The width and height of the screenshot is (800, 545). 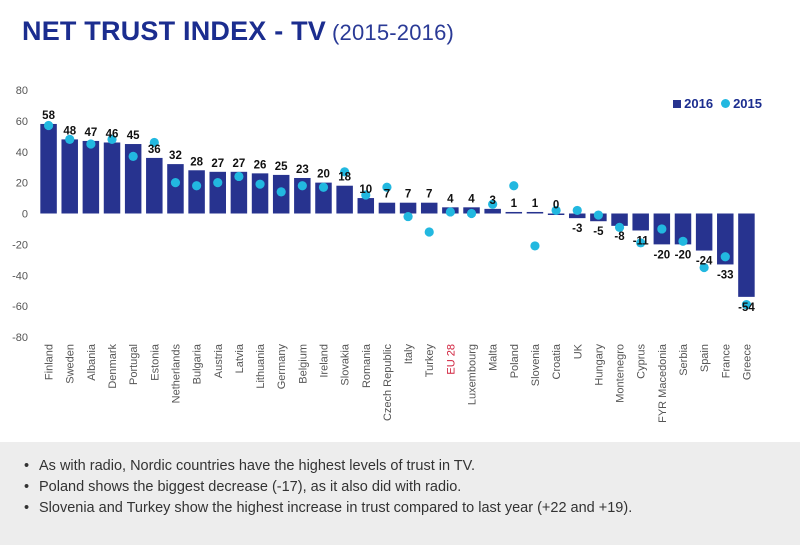 I want to click on x-category-label: Serbia, so click(x=684, y=359).